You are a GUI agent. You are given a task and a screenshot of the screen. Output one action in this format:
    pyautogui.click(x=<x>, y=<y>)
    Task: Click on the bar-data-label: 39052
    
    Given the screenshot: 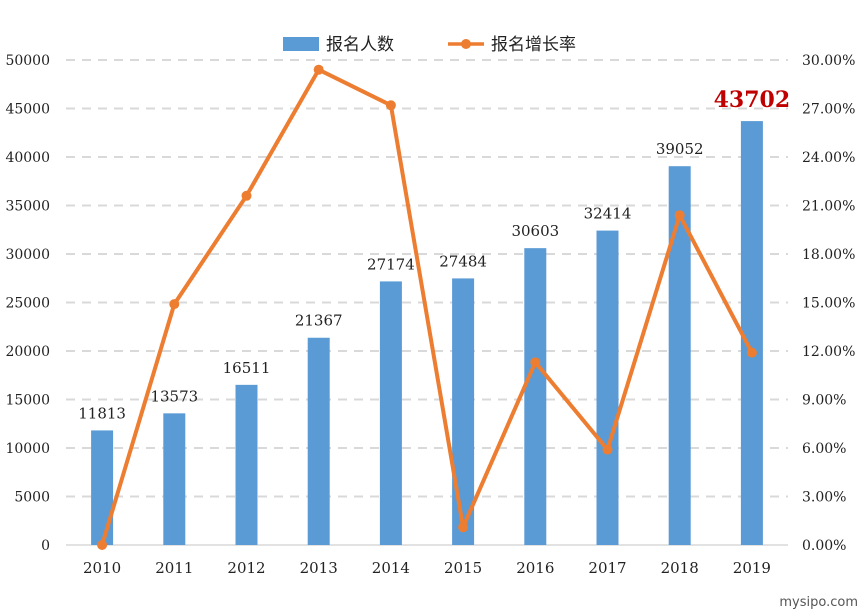 What is the action you would take?
    pyautogui.click(x=680, y=149)
    